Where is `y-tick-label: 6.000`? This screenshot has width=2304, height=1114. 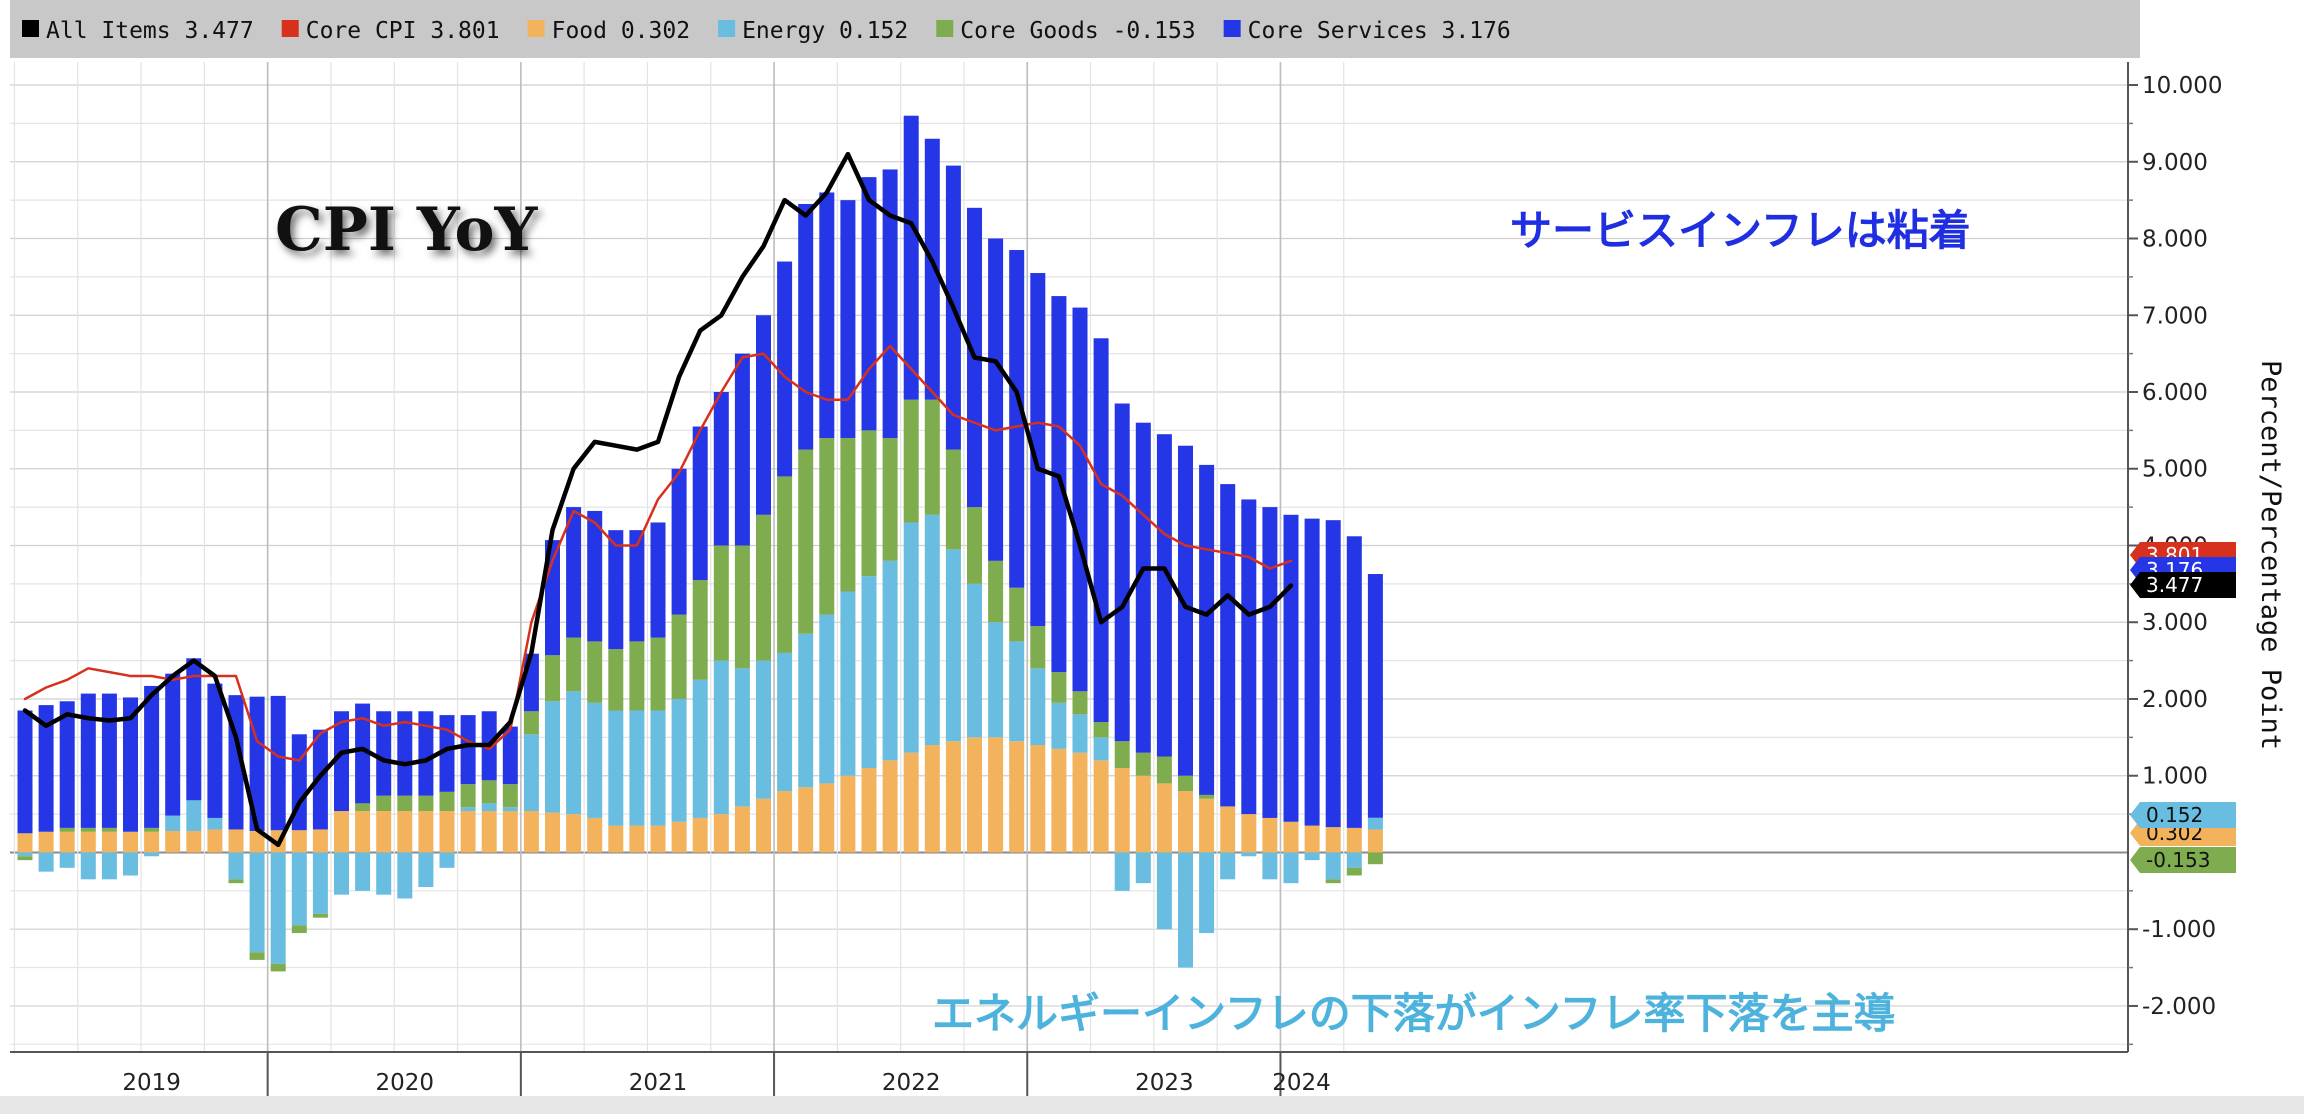
y-tick-label: 6.000 is located at coordinates (2175, 393).